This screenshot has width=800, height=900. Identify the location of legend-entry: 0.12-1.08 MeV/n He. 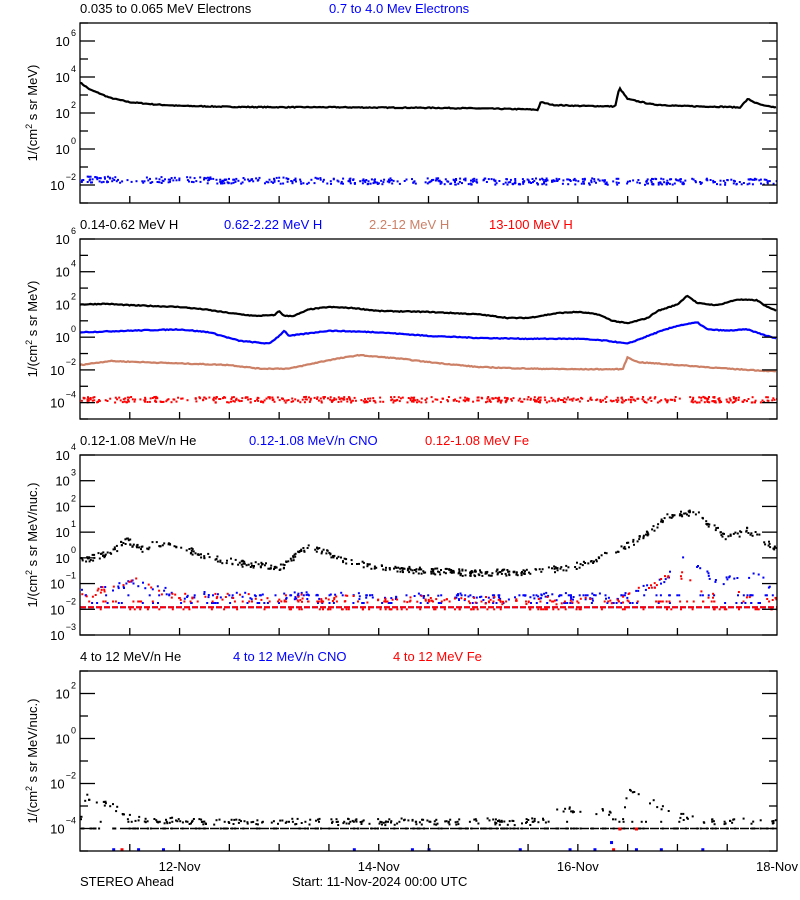
(138, 440).